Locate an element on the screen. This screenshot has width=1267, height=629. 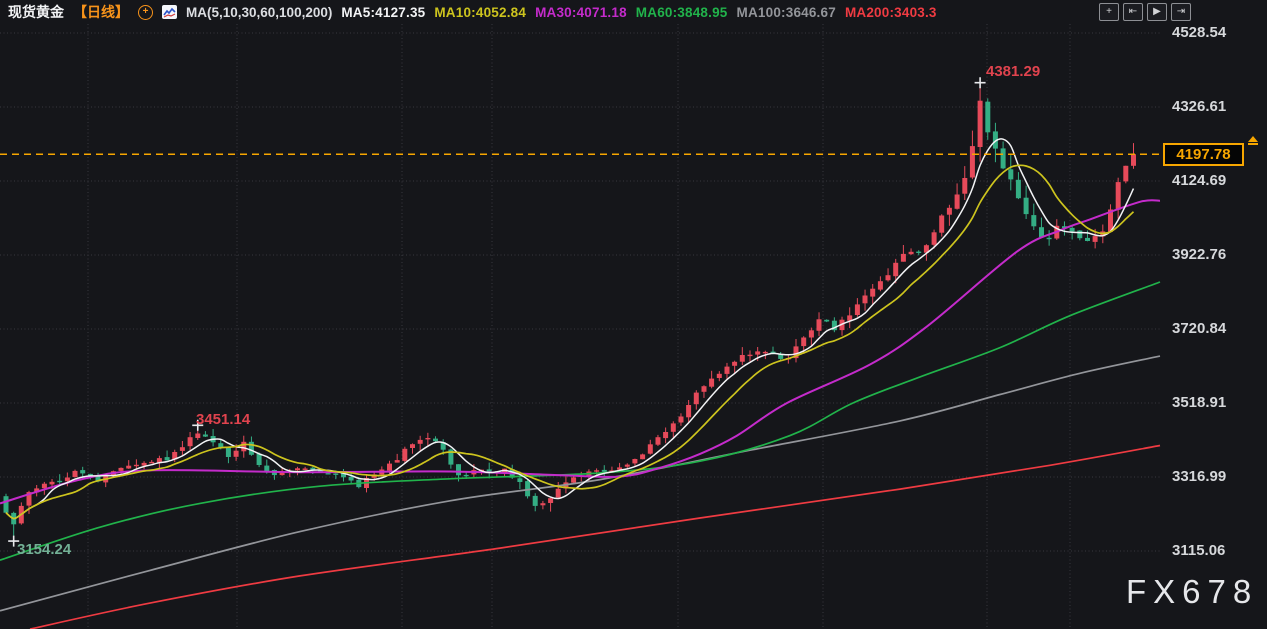
symbol-name: 现货黄金 is located at coordinates (36, 12).